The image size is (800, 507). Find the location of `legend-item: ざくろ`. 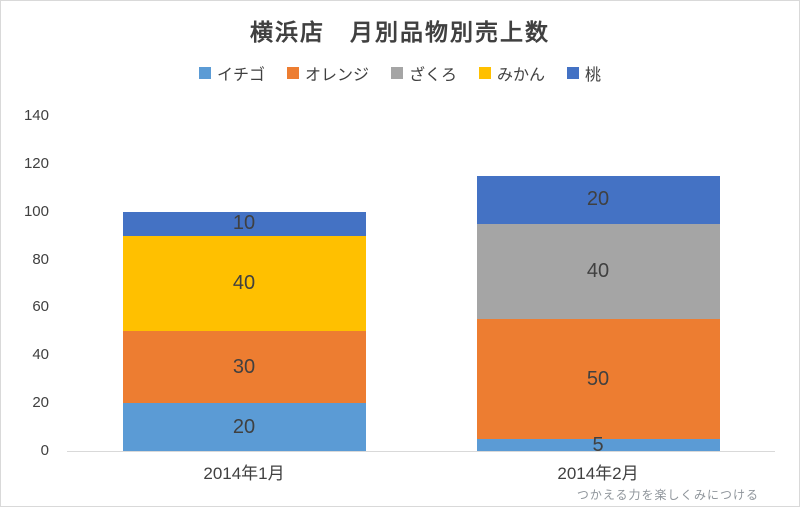

legend-item: ざくろ is located at coordinates (423, 73).